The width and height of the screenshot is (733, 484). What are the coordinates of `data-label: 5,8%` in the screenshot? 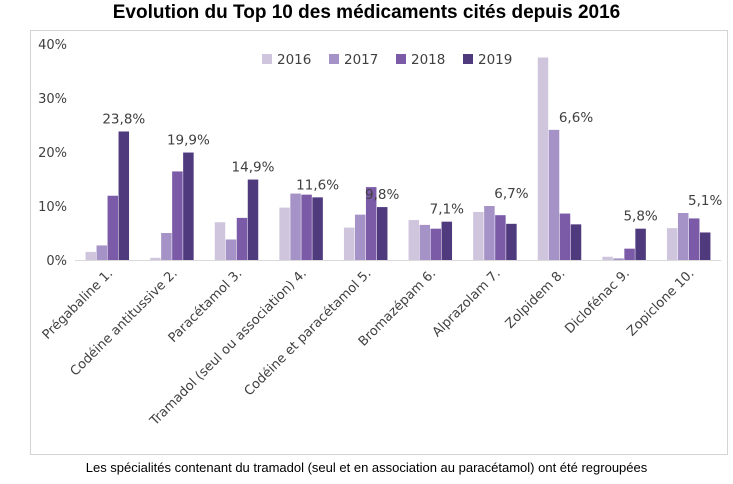 It's located at (640, 217).